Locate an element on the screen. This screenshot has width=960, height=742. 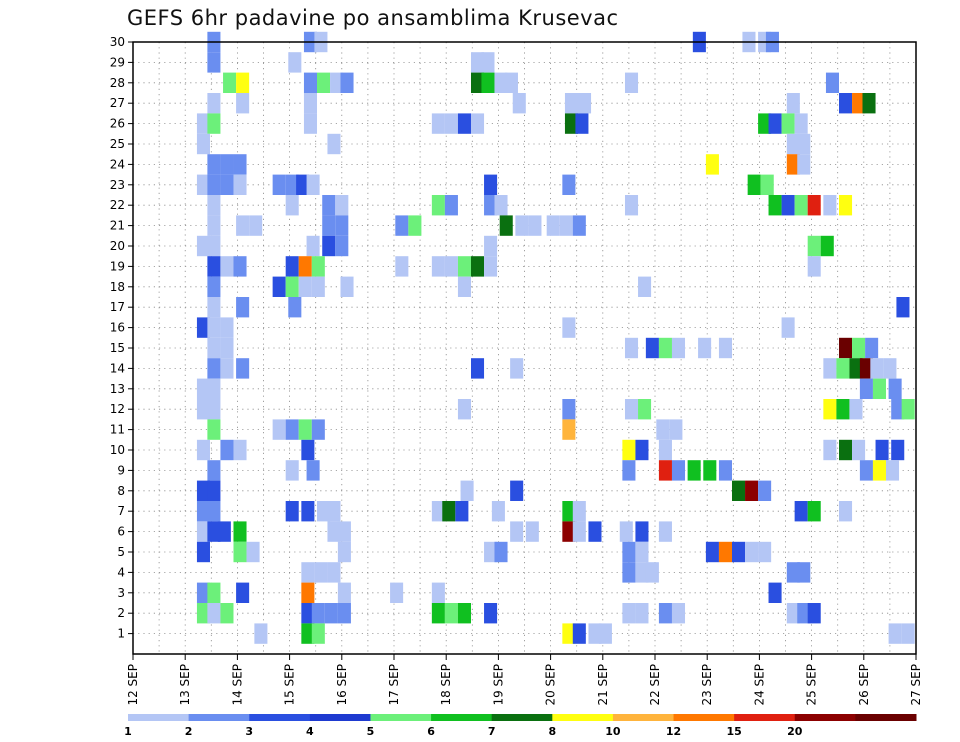
x-tick-label: 15 SEP is located at coordinates (290, 685).